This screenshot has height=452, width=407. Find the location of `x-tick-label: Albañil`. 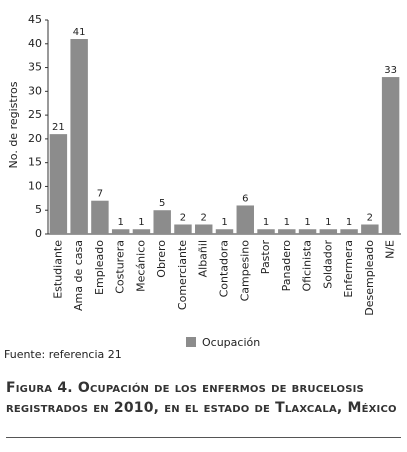

x-tick-label: Albañil is located at coordinates (203, 258).